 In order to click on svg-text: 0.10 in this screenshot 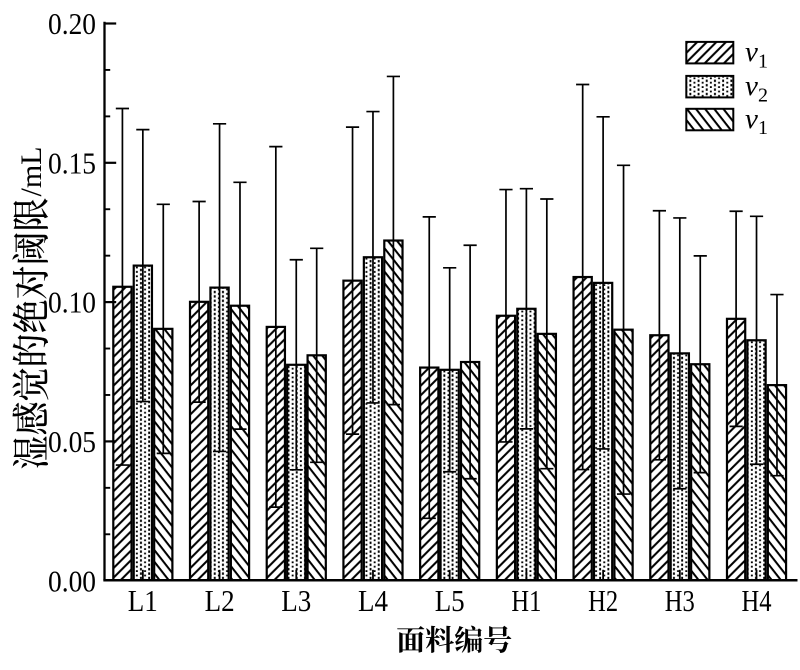, I will do `click(72, 302)`.